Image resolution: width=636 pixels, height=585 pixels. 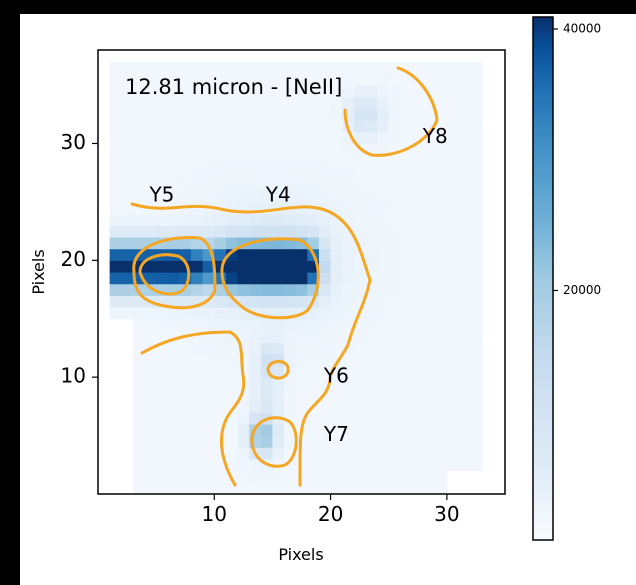 I want to click on contour-outer-left, so click(x=193, y=408).